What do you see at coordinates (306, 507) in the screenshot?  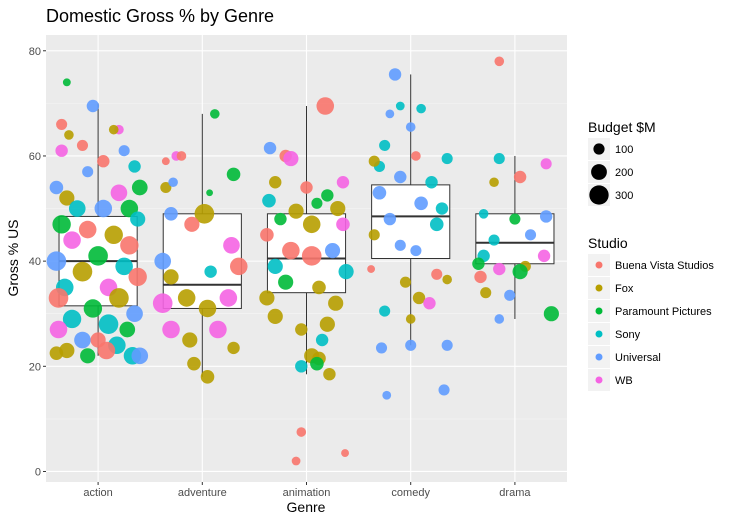 I see `x-axis-label: Genre` at bounding box center [306, 507].